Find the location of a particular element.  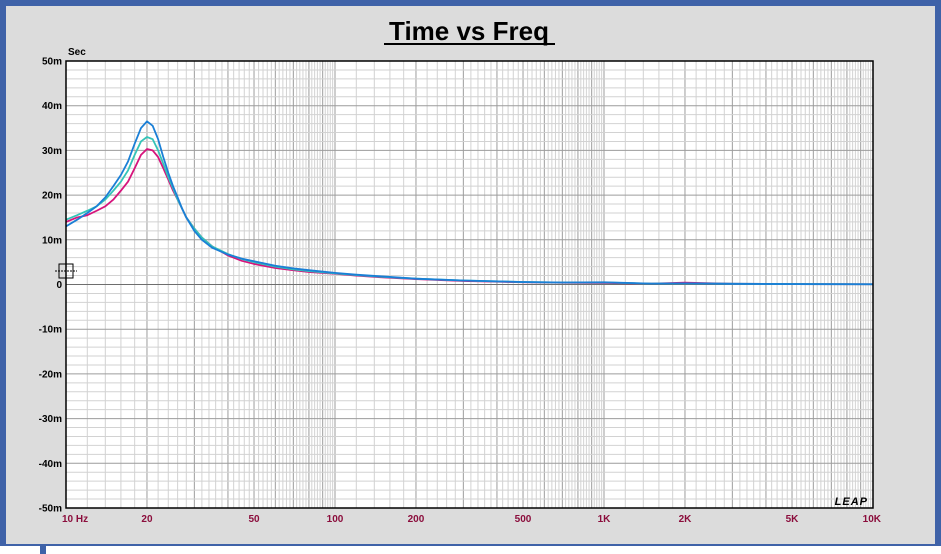

leap-logo: LEAP is located at coordinates (851, 502).